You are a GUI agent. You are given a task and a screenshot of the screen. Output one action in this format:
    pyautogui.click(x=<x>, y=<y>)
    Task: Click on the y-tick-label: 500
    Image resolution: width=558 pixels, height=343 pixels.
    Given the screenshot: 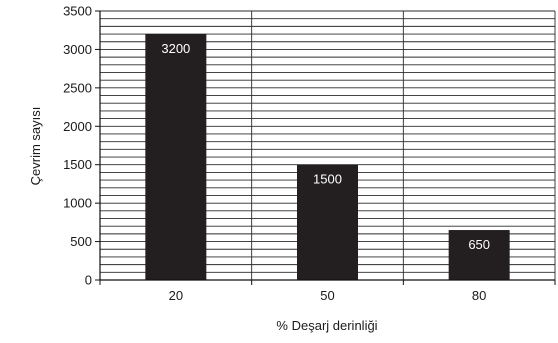 What is the action you would take?
    pyautogui.click(x=81, y=241)
    